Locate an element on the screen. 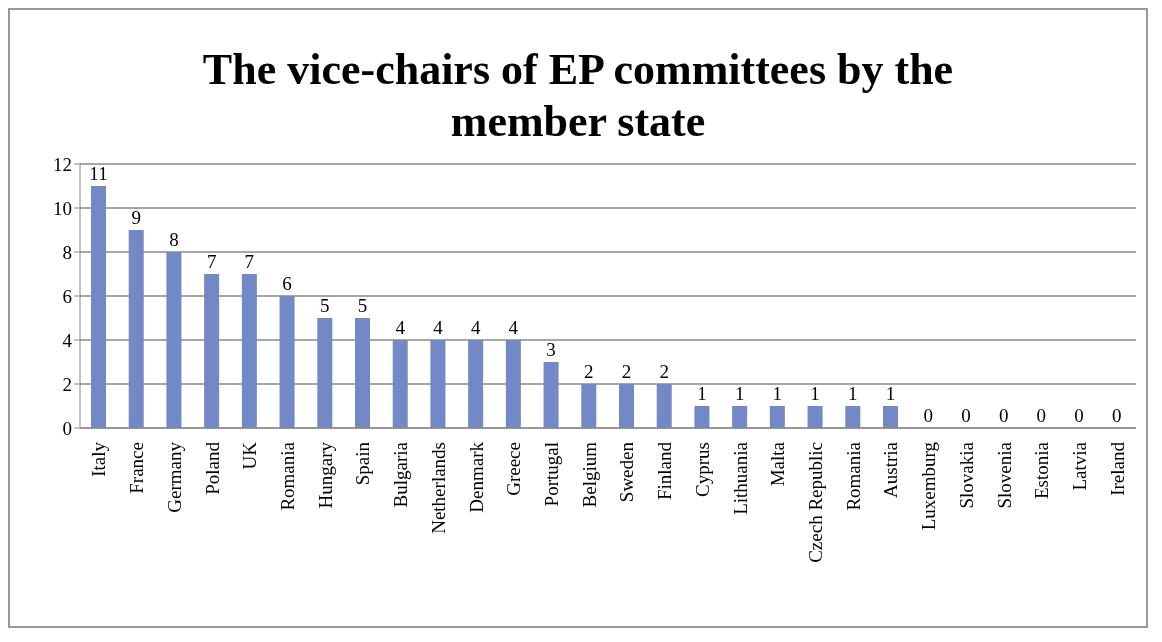 This screenshot has width=1162, height=642. x-tick-label: Ireland is located at coordinates (1117, 468).